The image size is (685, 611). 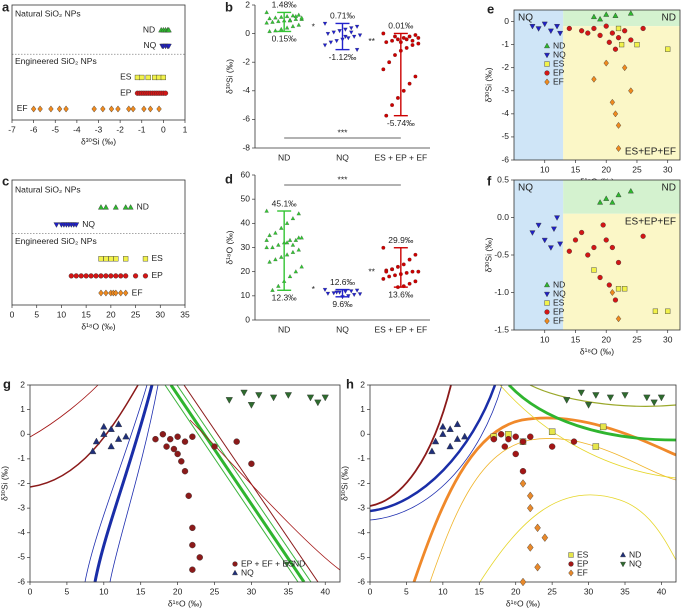 What do you see at coordinates (21, 532) in the screenshot?
I see `y-tick-label: -4` at bounding box center [21, 532].